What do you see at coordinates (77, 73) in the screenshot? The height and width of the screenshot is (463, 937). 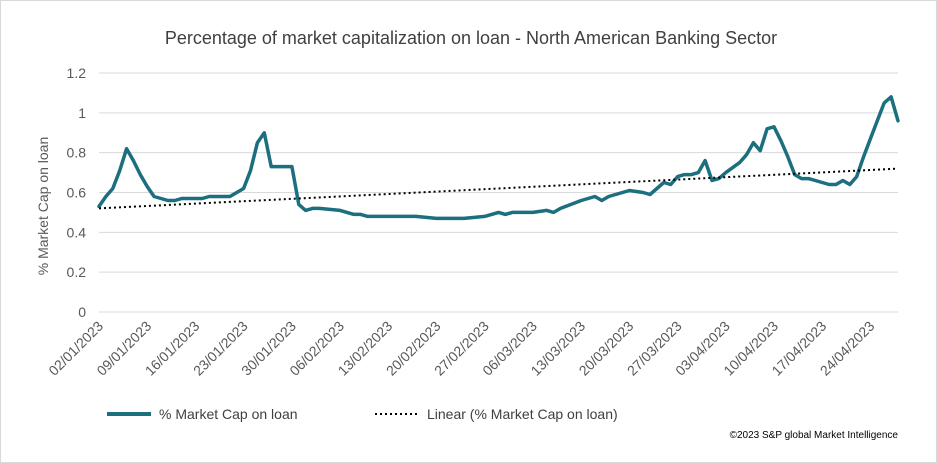 I see `y-tick-label: 1.2` at bounding box center [77, 73].